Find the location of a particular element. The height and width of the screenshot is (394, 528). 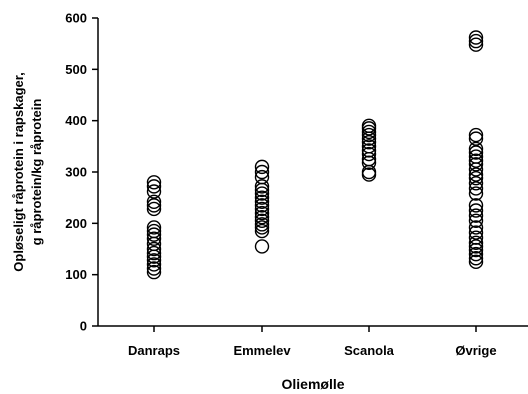

y-axis-title-line-2: g råprotein/kg råprotein is located at coordinates (36, 172).